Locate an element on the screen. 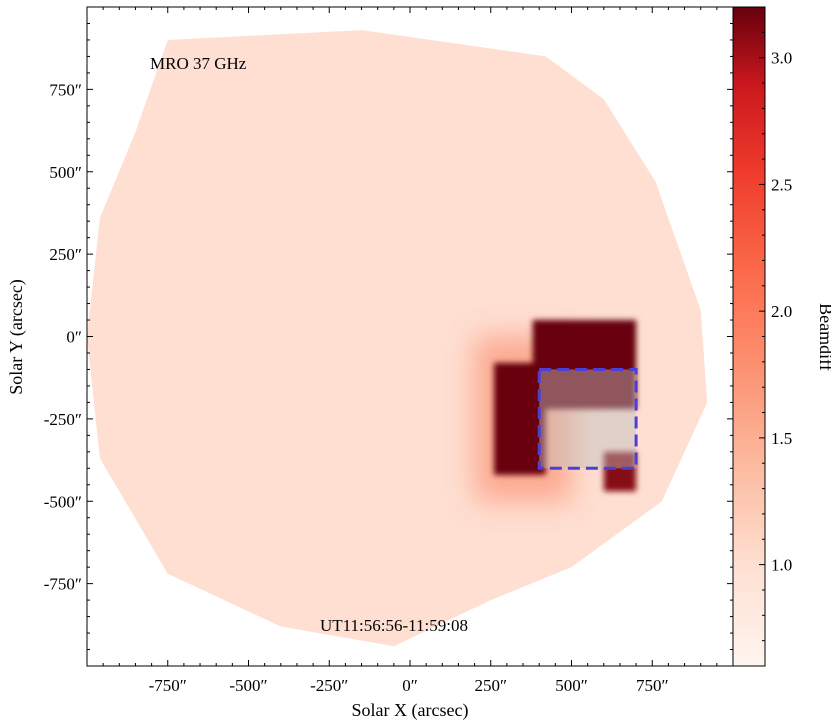  x-tick-label: -500″ is located at coordinates (248, 685).